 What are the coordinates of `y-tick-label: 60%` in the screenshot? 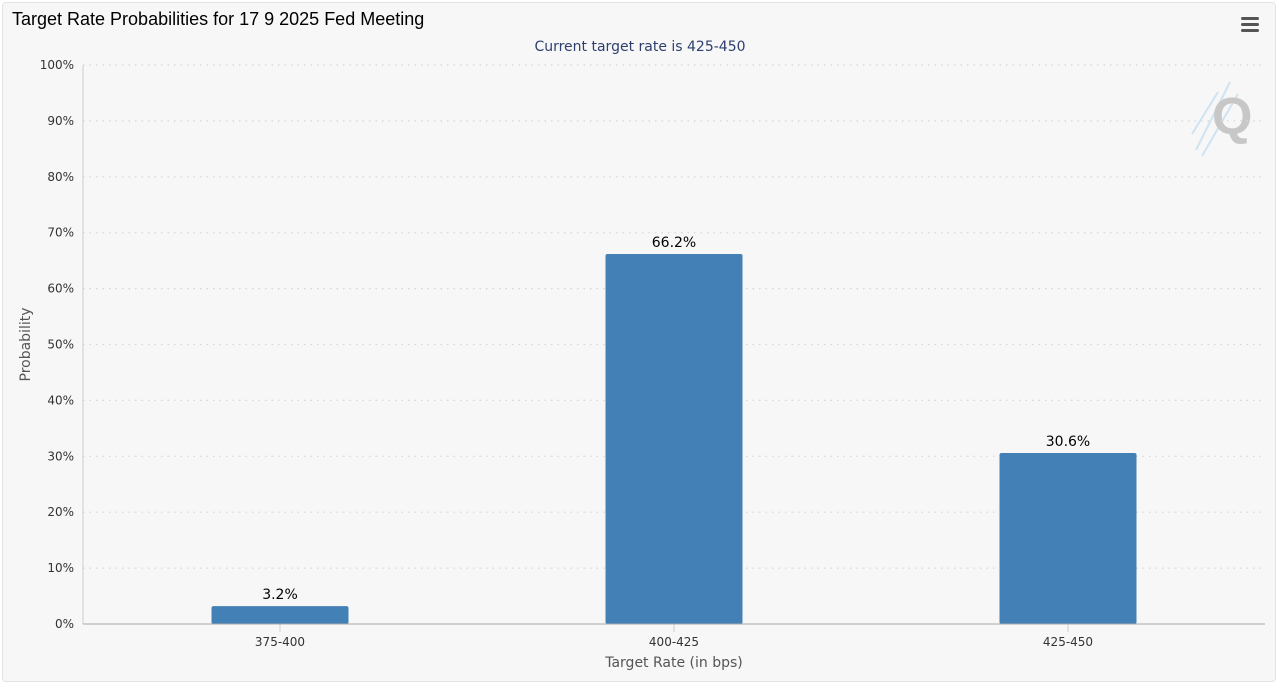 It's located at (60, 289).